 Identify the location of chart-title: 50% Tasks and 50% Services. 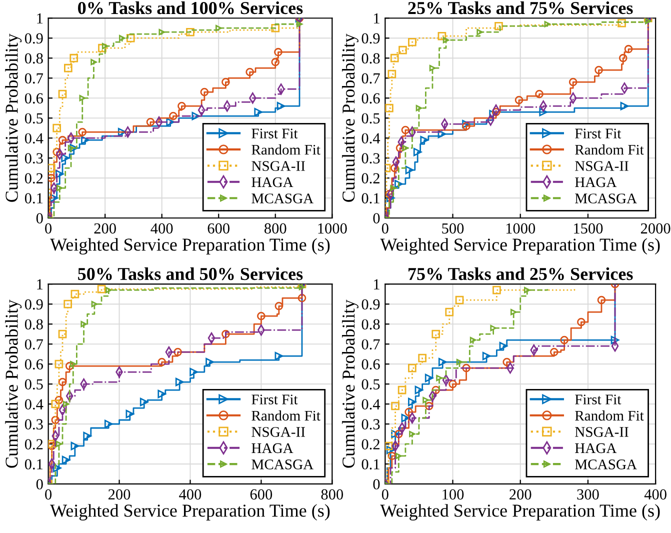
(190, 273).